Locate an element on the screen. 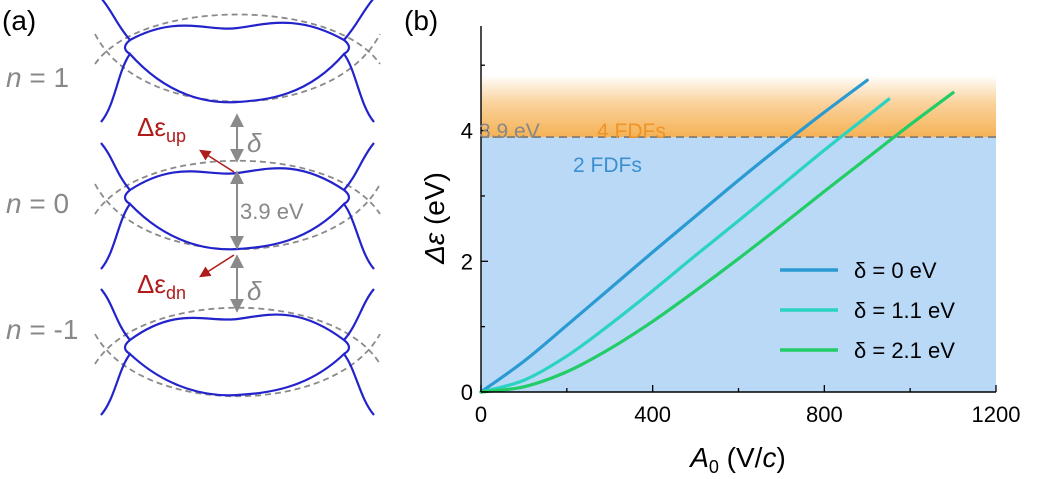 This screenshot has height=479, width=1041. level-label-nm1: n = -1 is located at coordinates (42, 329).